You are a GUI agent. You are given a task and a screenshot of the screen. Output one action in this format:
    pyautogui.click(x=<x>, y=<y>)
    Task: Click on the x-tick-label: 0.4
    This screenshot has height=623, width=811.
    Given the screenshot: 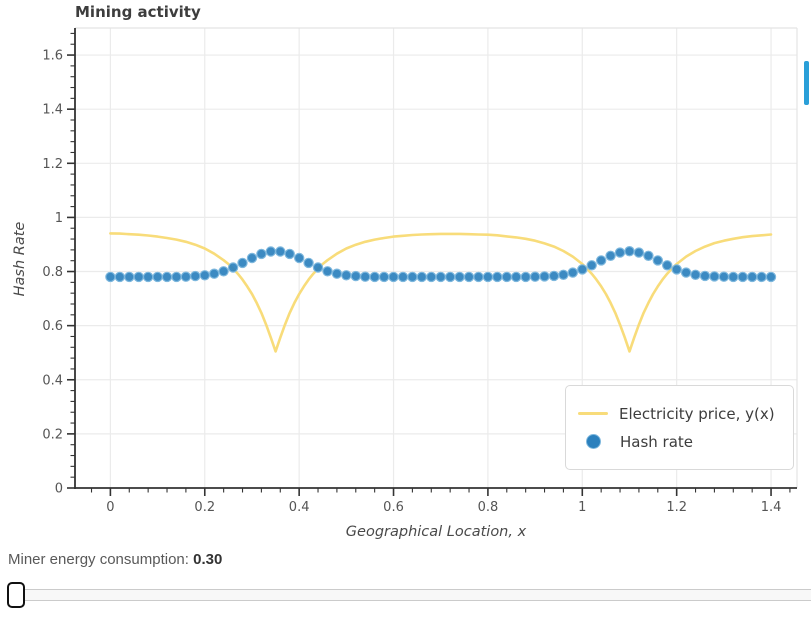 What is the action you would take?
    pyautogui.click(x=299, y=507)
    